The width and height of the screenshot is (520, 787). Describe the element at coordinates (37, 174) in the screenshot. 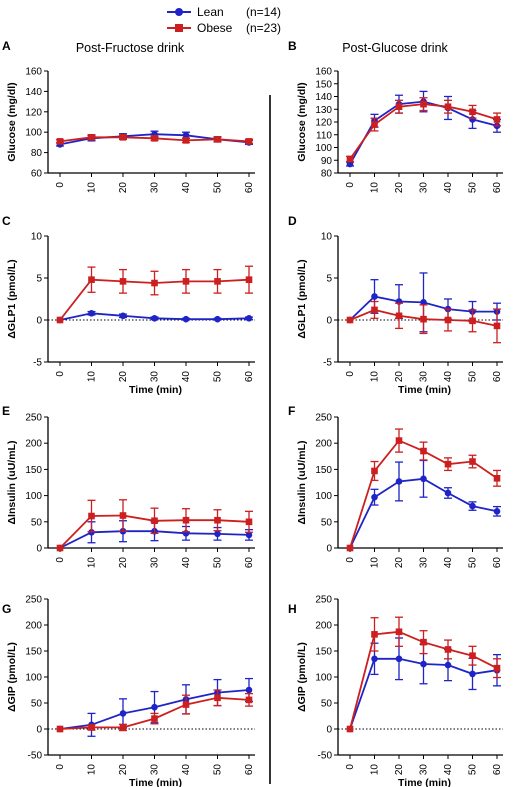

I see `y-tick-label: 60` at that location.